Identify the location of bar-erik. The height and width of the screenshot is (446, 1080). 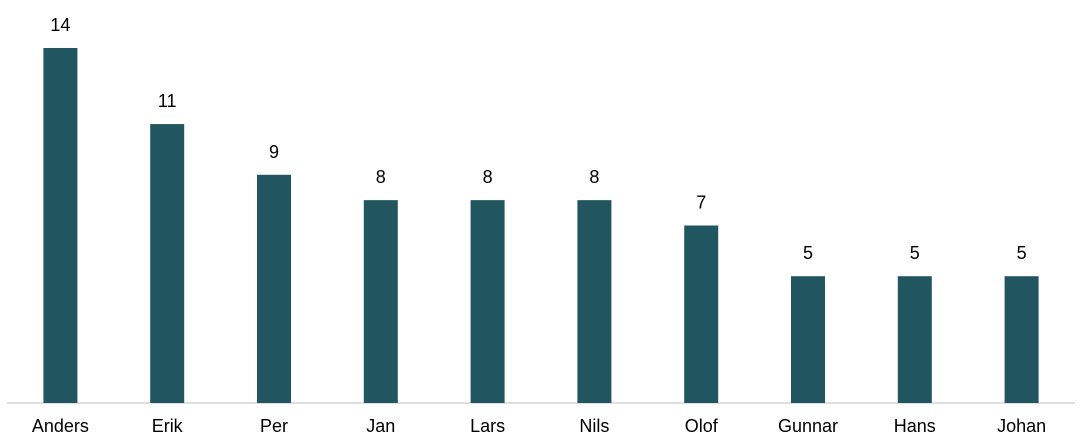
(167, 263).